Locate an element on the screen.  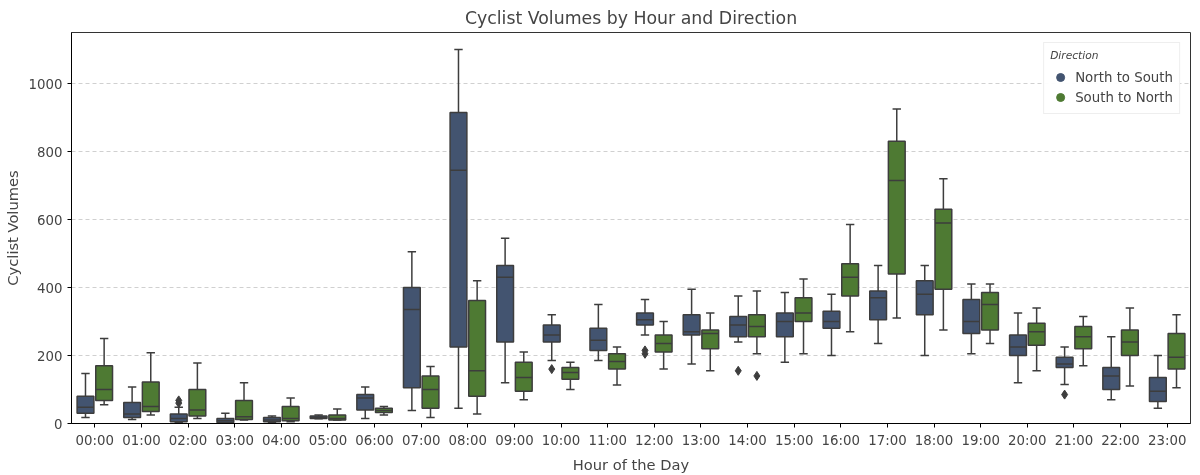
y-tick-label: 0 is located at coordinates (58, 424).